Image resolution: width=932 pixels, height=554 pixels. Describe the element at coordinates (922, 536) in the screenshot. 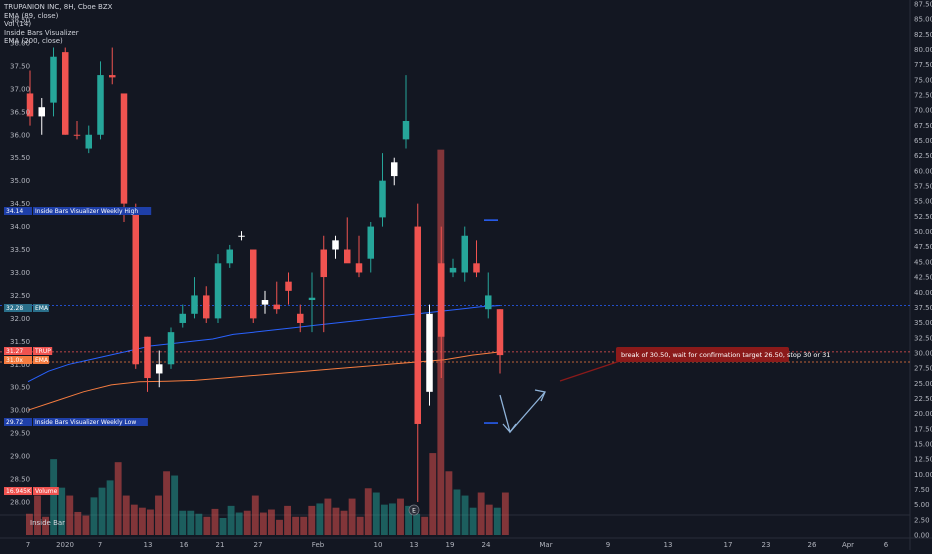

I see `volume-tick-label: 0.00` at that location.